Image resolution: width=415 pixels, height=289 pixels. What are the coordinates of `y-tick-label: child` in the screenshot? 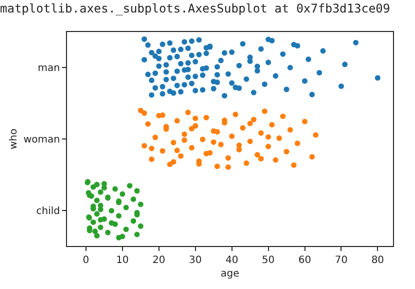 It's located at (48, 211).